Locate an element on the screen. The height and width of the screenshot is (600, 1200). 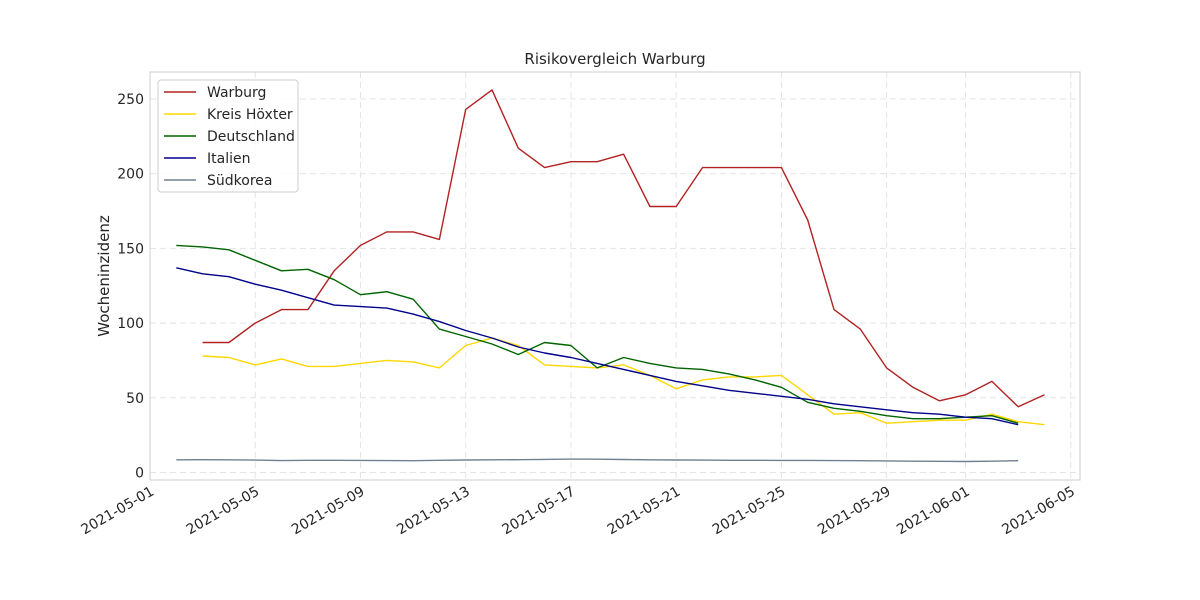
x-tick-label: 2021-05-25 is located at coordinates (749, 511).